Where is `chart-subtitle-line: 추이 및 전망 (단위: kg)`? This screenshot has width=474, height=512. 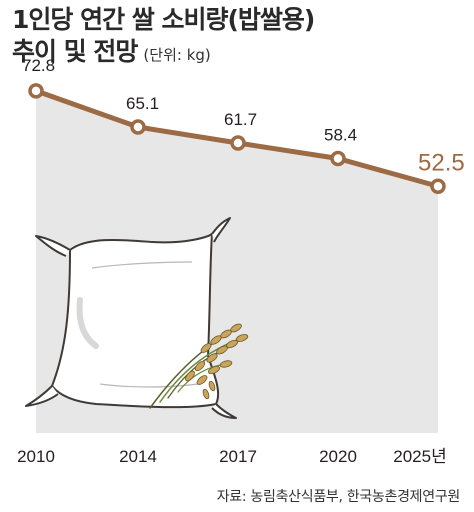 chart-subtitle-line: 추이 및 전망 (단위: kg) is located at coordinates (163, 53).